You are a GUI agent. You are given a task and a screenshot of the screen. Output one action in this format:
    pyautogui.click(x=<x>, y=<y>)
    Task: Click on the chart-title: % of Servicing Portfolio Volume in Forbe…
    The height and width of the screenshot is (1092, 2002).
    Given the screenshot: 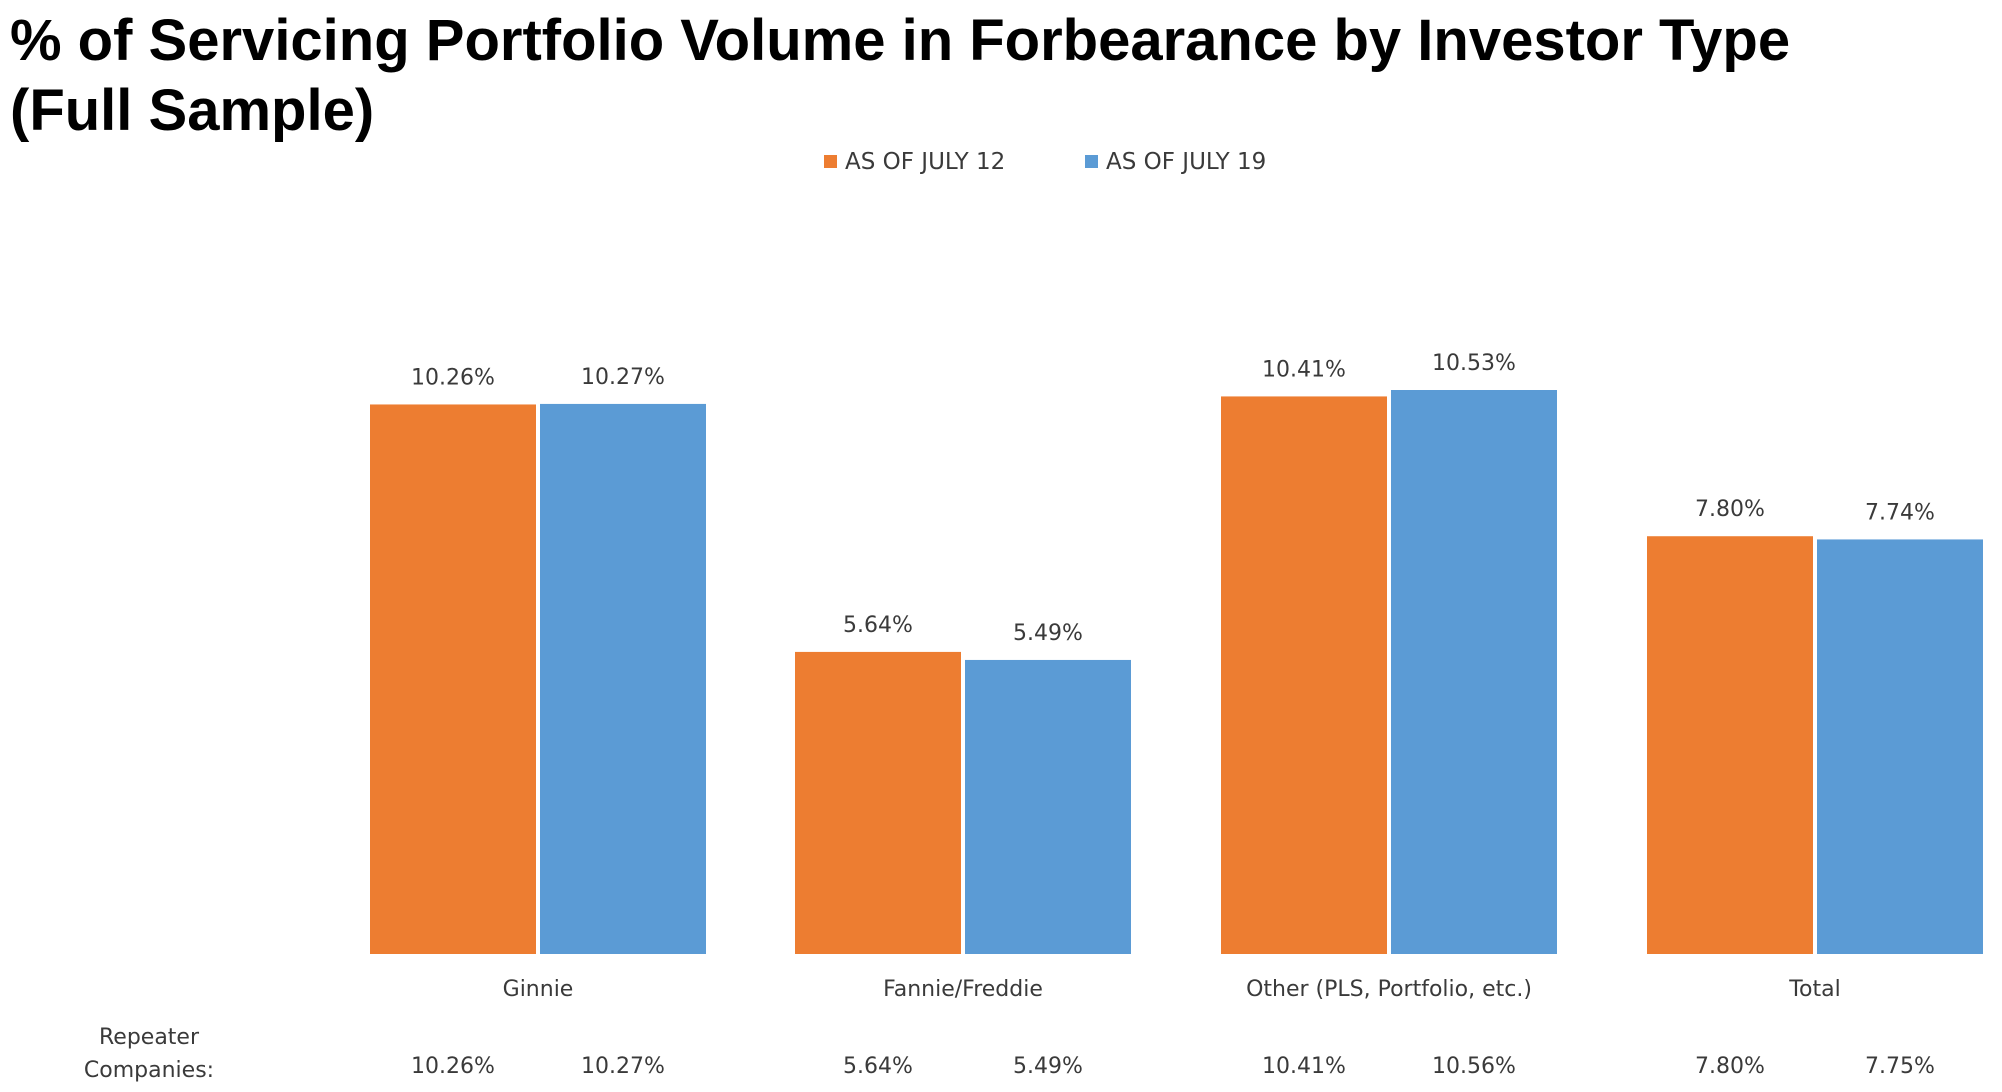 What is the action you would take?
    pyautogui.click(x=1000, y=76)
    